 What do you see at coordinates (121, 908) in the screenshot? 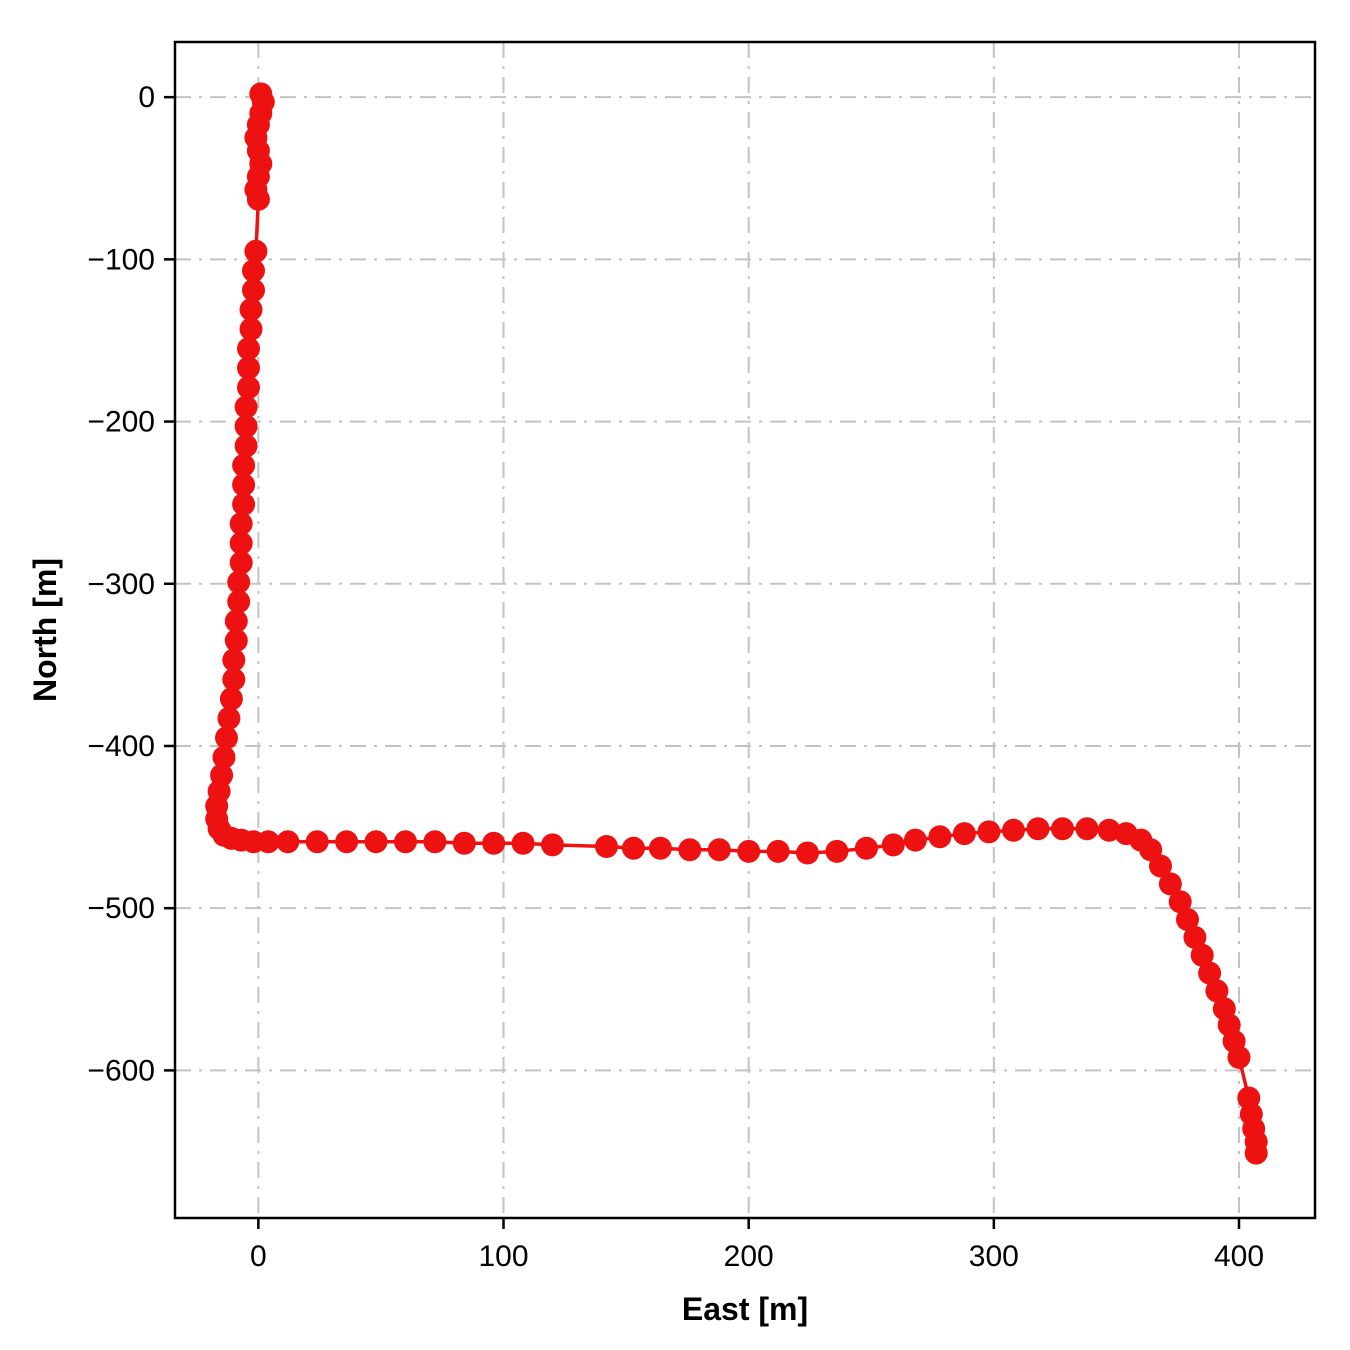
I see `y-tick-label: −500` at bounding box center [121, 908].